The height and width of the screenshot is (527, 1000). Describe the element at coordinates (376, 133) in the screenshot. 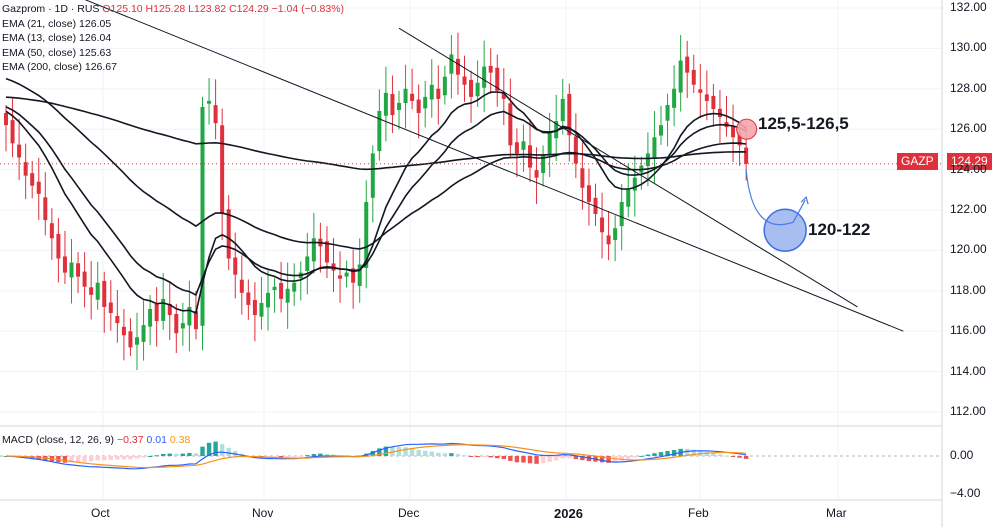

I see `ema-200-line` at that location.